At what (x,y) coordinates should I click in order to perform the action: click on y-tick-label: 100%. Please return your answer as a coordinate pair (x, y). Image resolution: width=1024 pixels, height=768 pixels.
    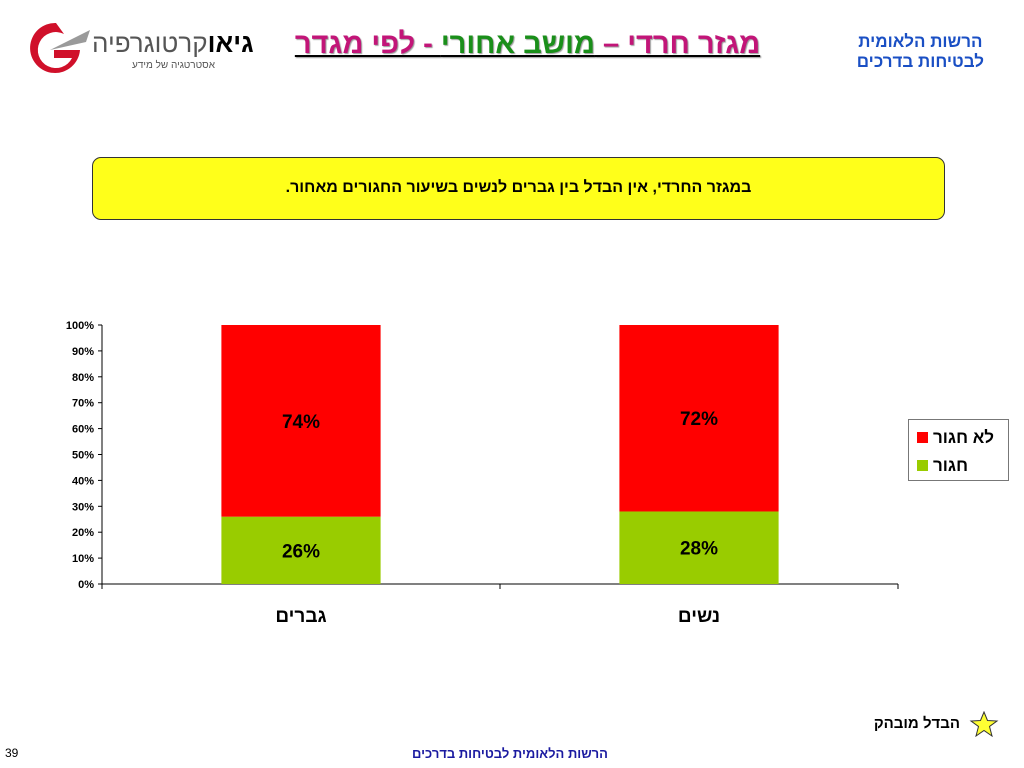
    Looking at the image, I should click on (80, 326).